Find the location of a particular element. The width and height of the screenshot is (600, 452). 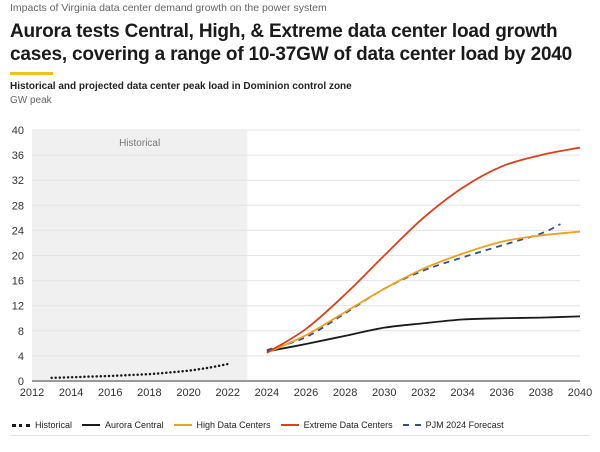

y-tick-label: 4 is located at coordinates (21, 357).